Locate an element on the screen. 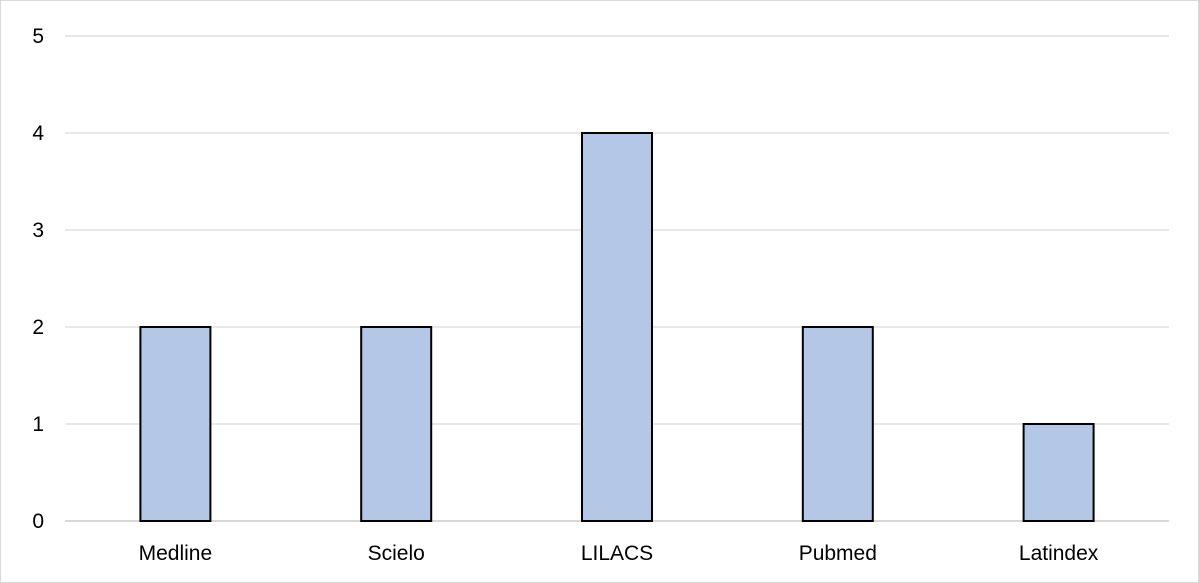 This screenshot has height=583, width=1199. x-tick-label-lilacs: LILACS is located at coordinates (617, 553).